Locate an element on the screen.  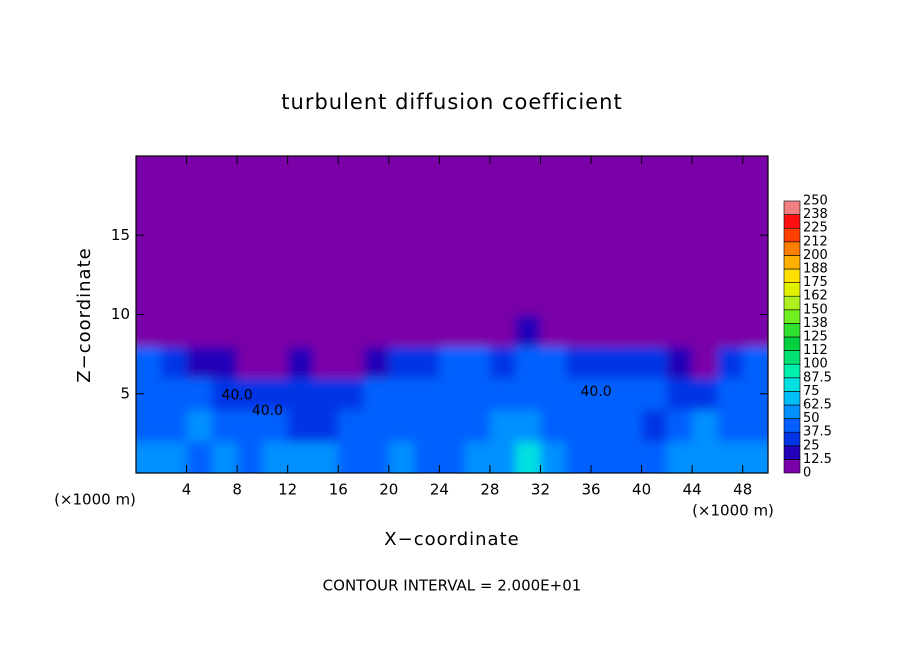
y-tick-label: 15 is located at coordinates (120, 235).